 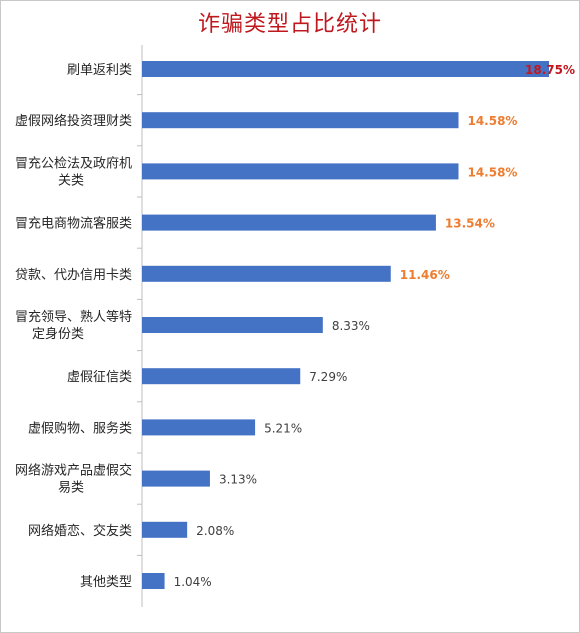 I want to click on category-label-1: 虚假网络投资理财类, so click(x=73, y=121).